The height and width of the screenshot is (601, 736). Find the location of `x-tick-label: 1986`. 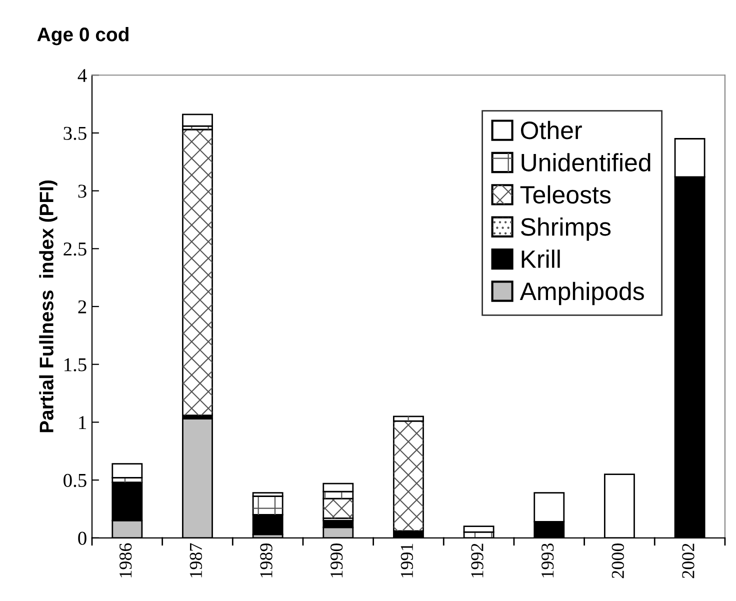

x-tick-label: 1986 is located at coordinates (126, 560).